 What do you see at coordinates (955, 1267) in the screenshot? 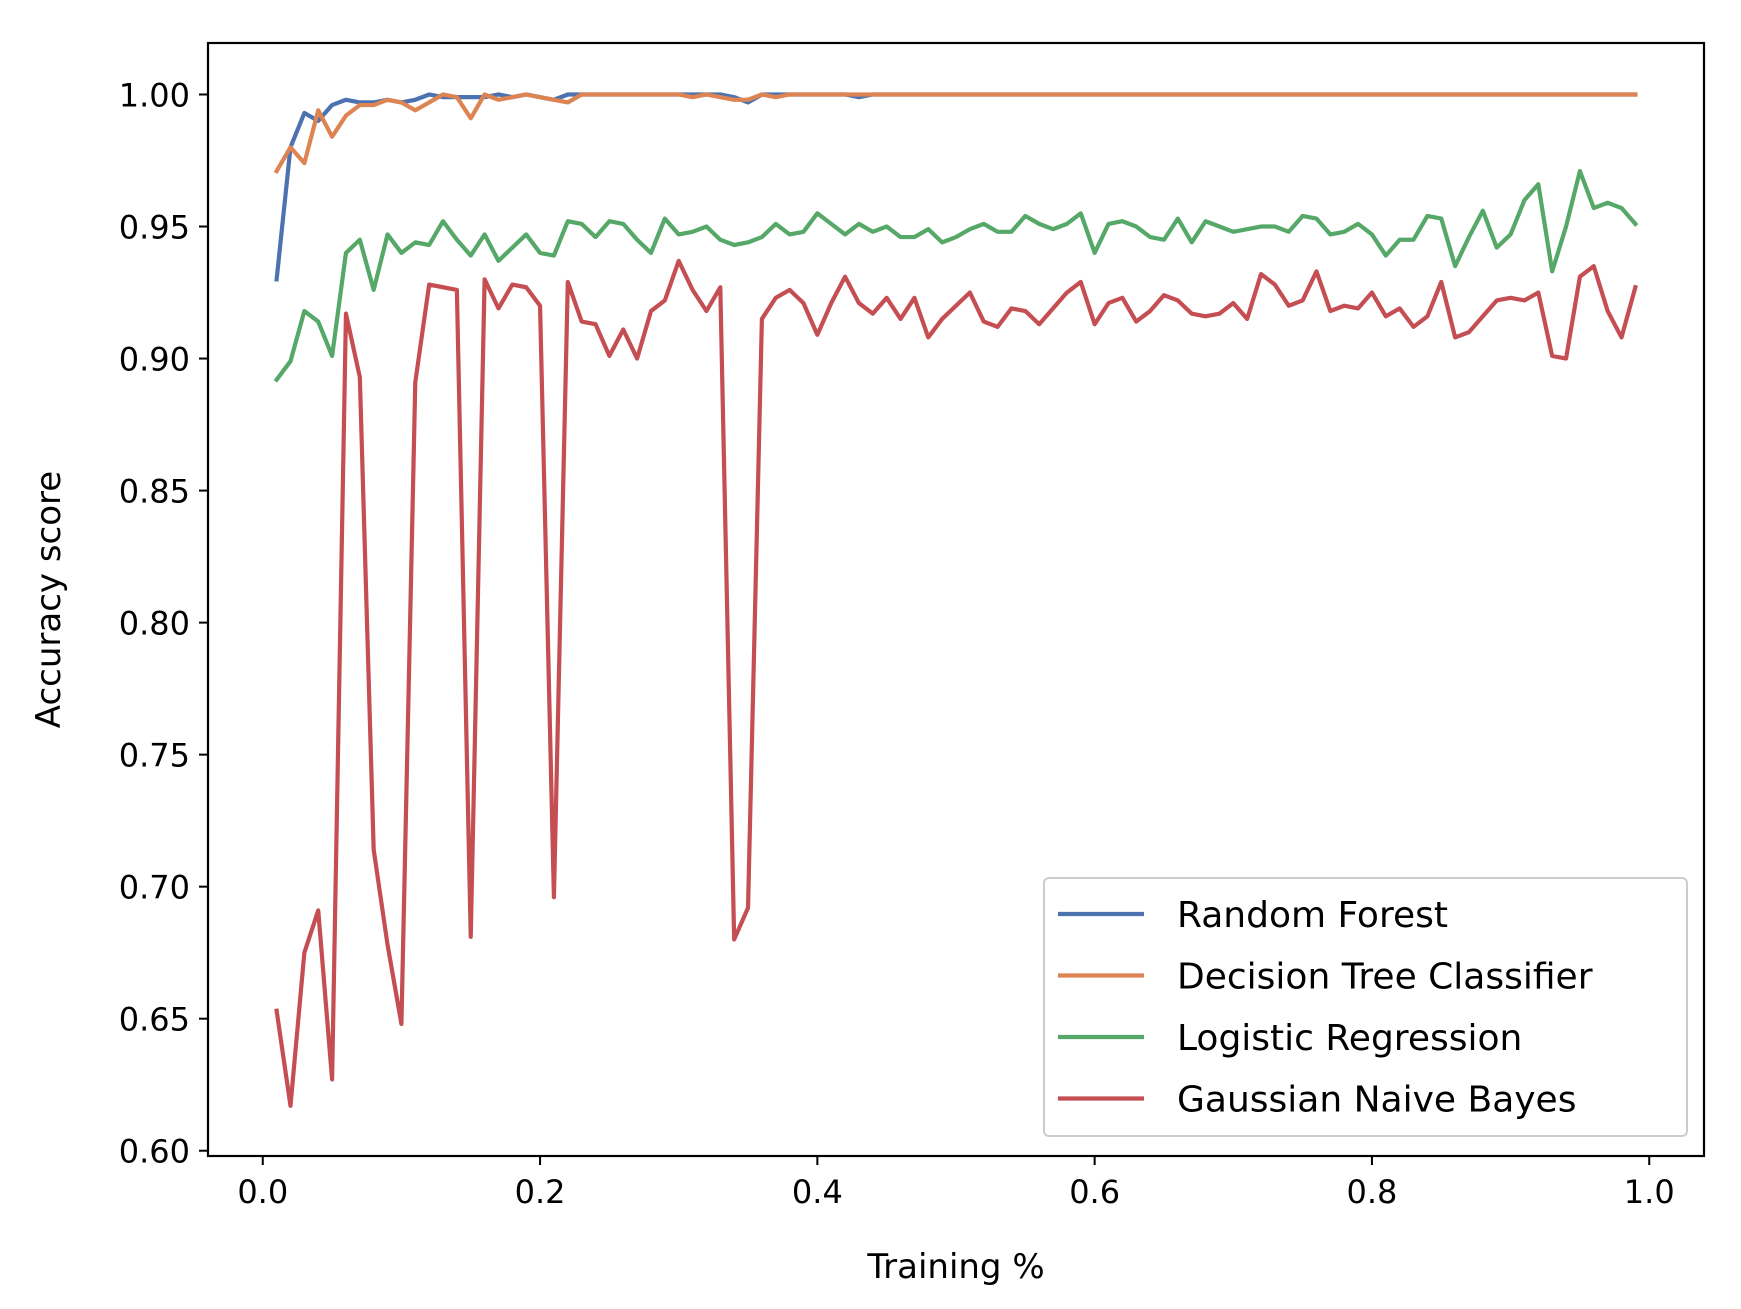
I see `x-axis-label: Training %` at bounding box center [955, 1267].